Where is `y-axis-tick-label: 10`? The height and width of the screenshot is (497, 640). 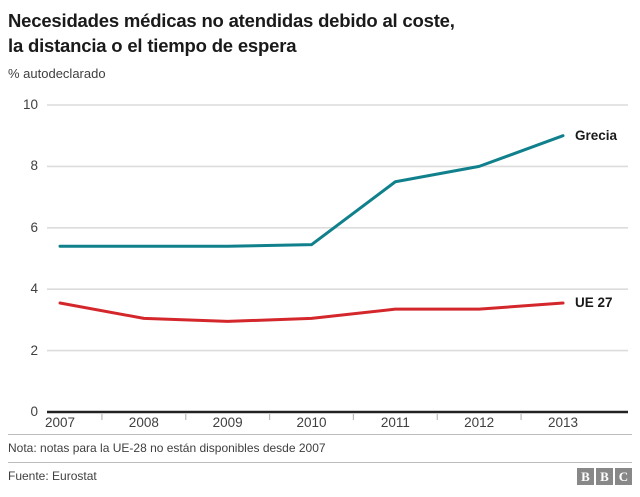 y-axis-tick-label: 10 is located at coordinates (30, 104).